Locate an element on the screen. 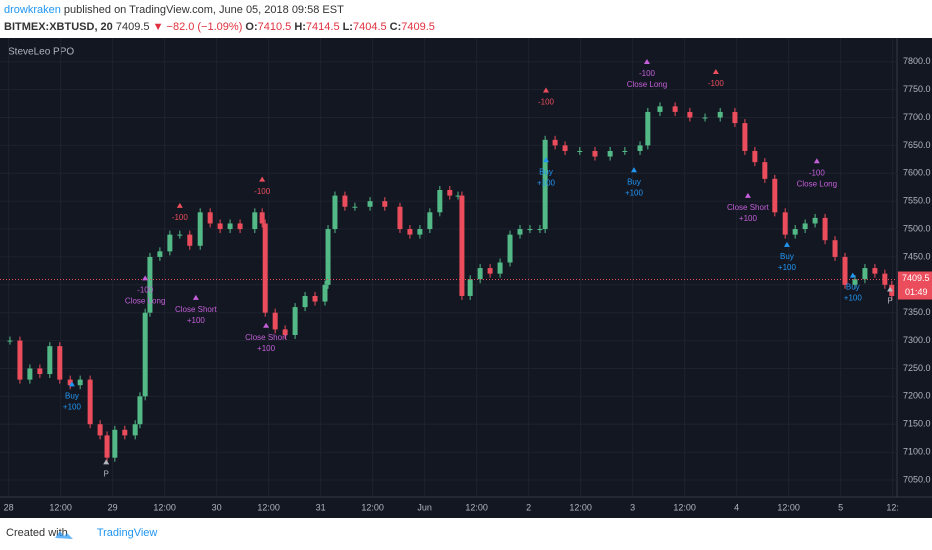 Image resolution: width=932 pixels, height=550 pixels. signal-label: Close Short is located at coordinates (266, 337).